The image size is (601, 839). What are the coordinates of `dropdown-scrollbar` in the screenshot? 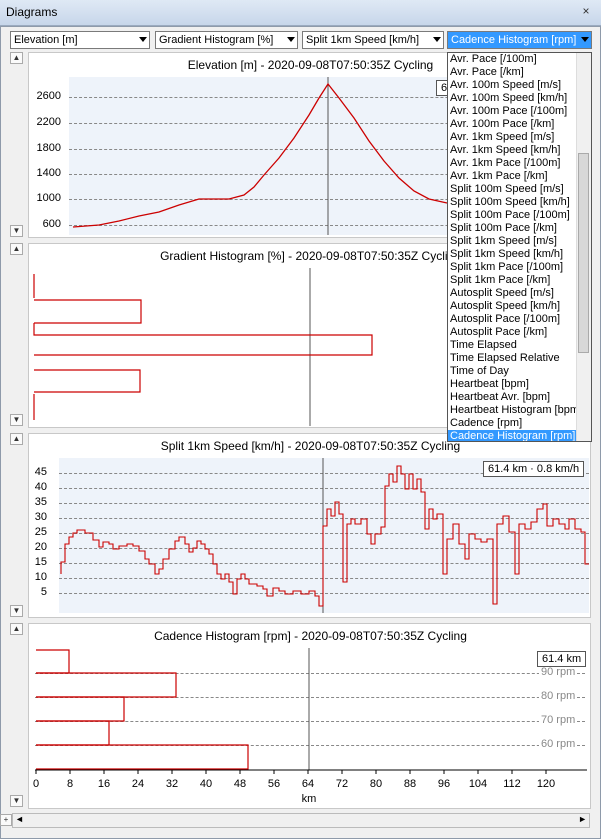 It's located at (583, 247).